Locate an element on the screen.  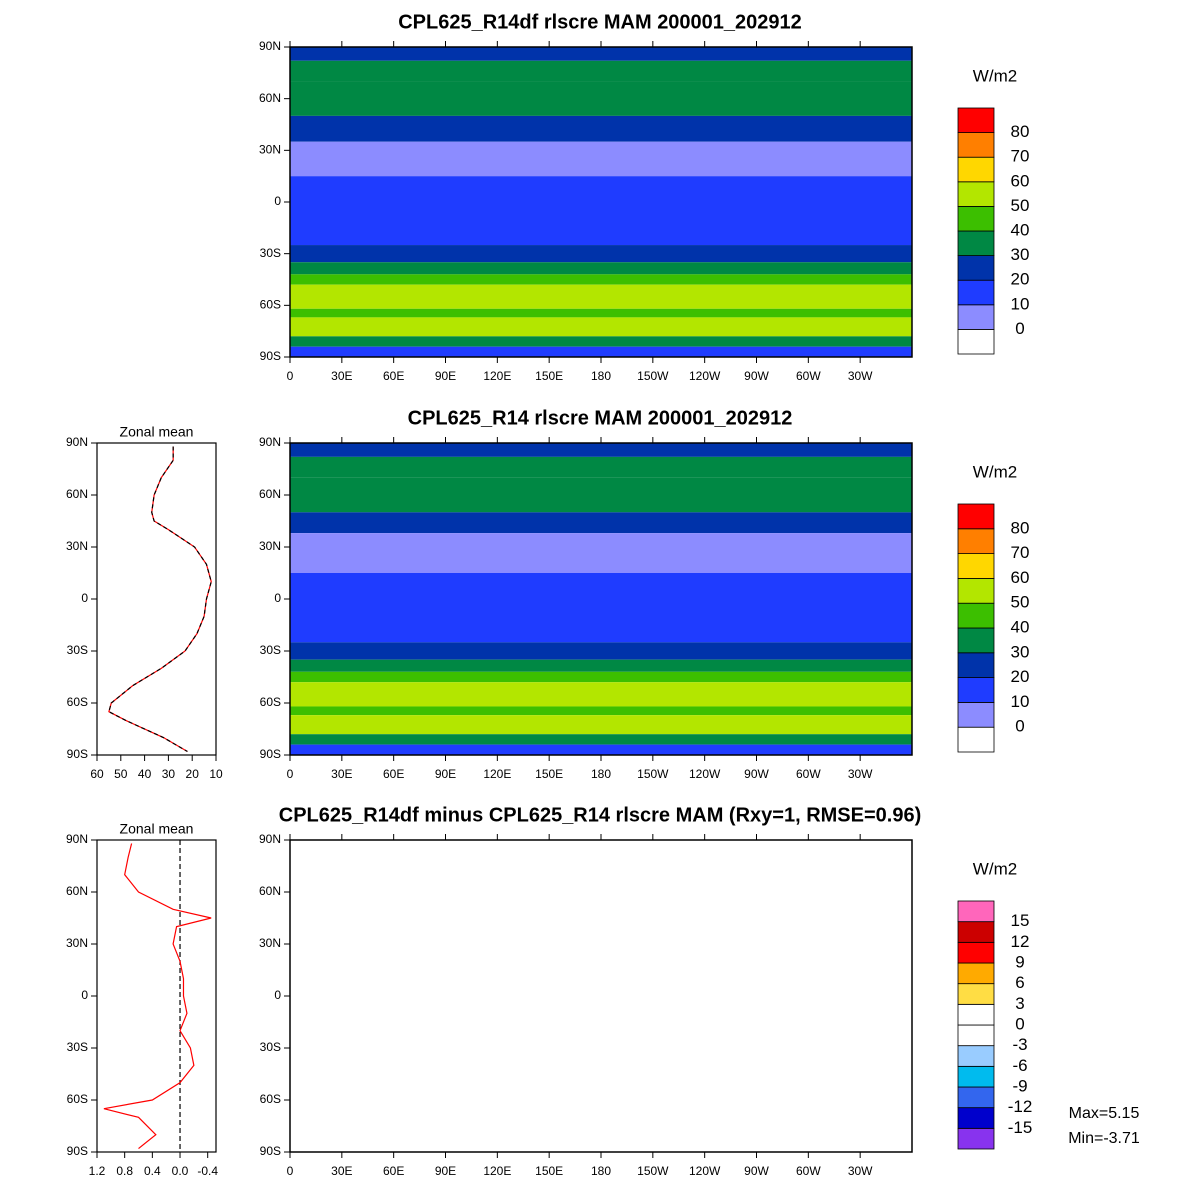
plot-title: Zonal mean is located at coordinates (157, 829).